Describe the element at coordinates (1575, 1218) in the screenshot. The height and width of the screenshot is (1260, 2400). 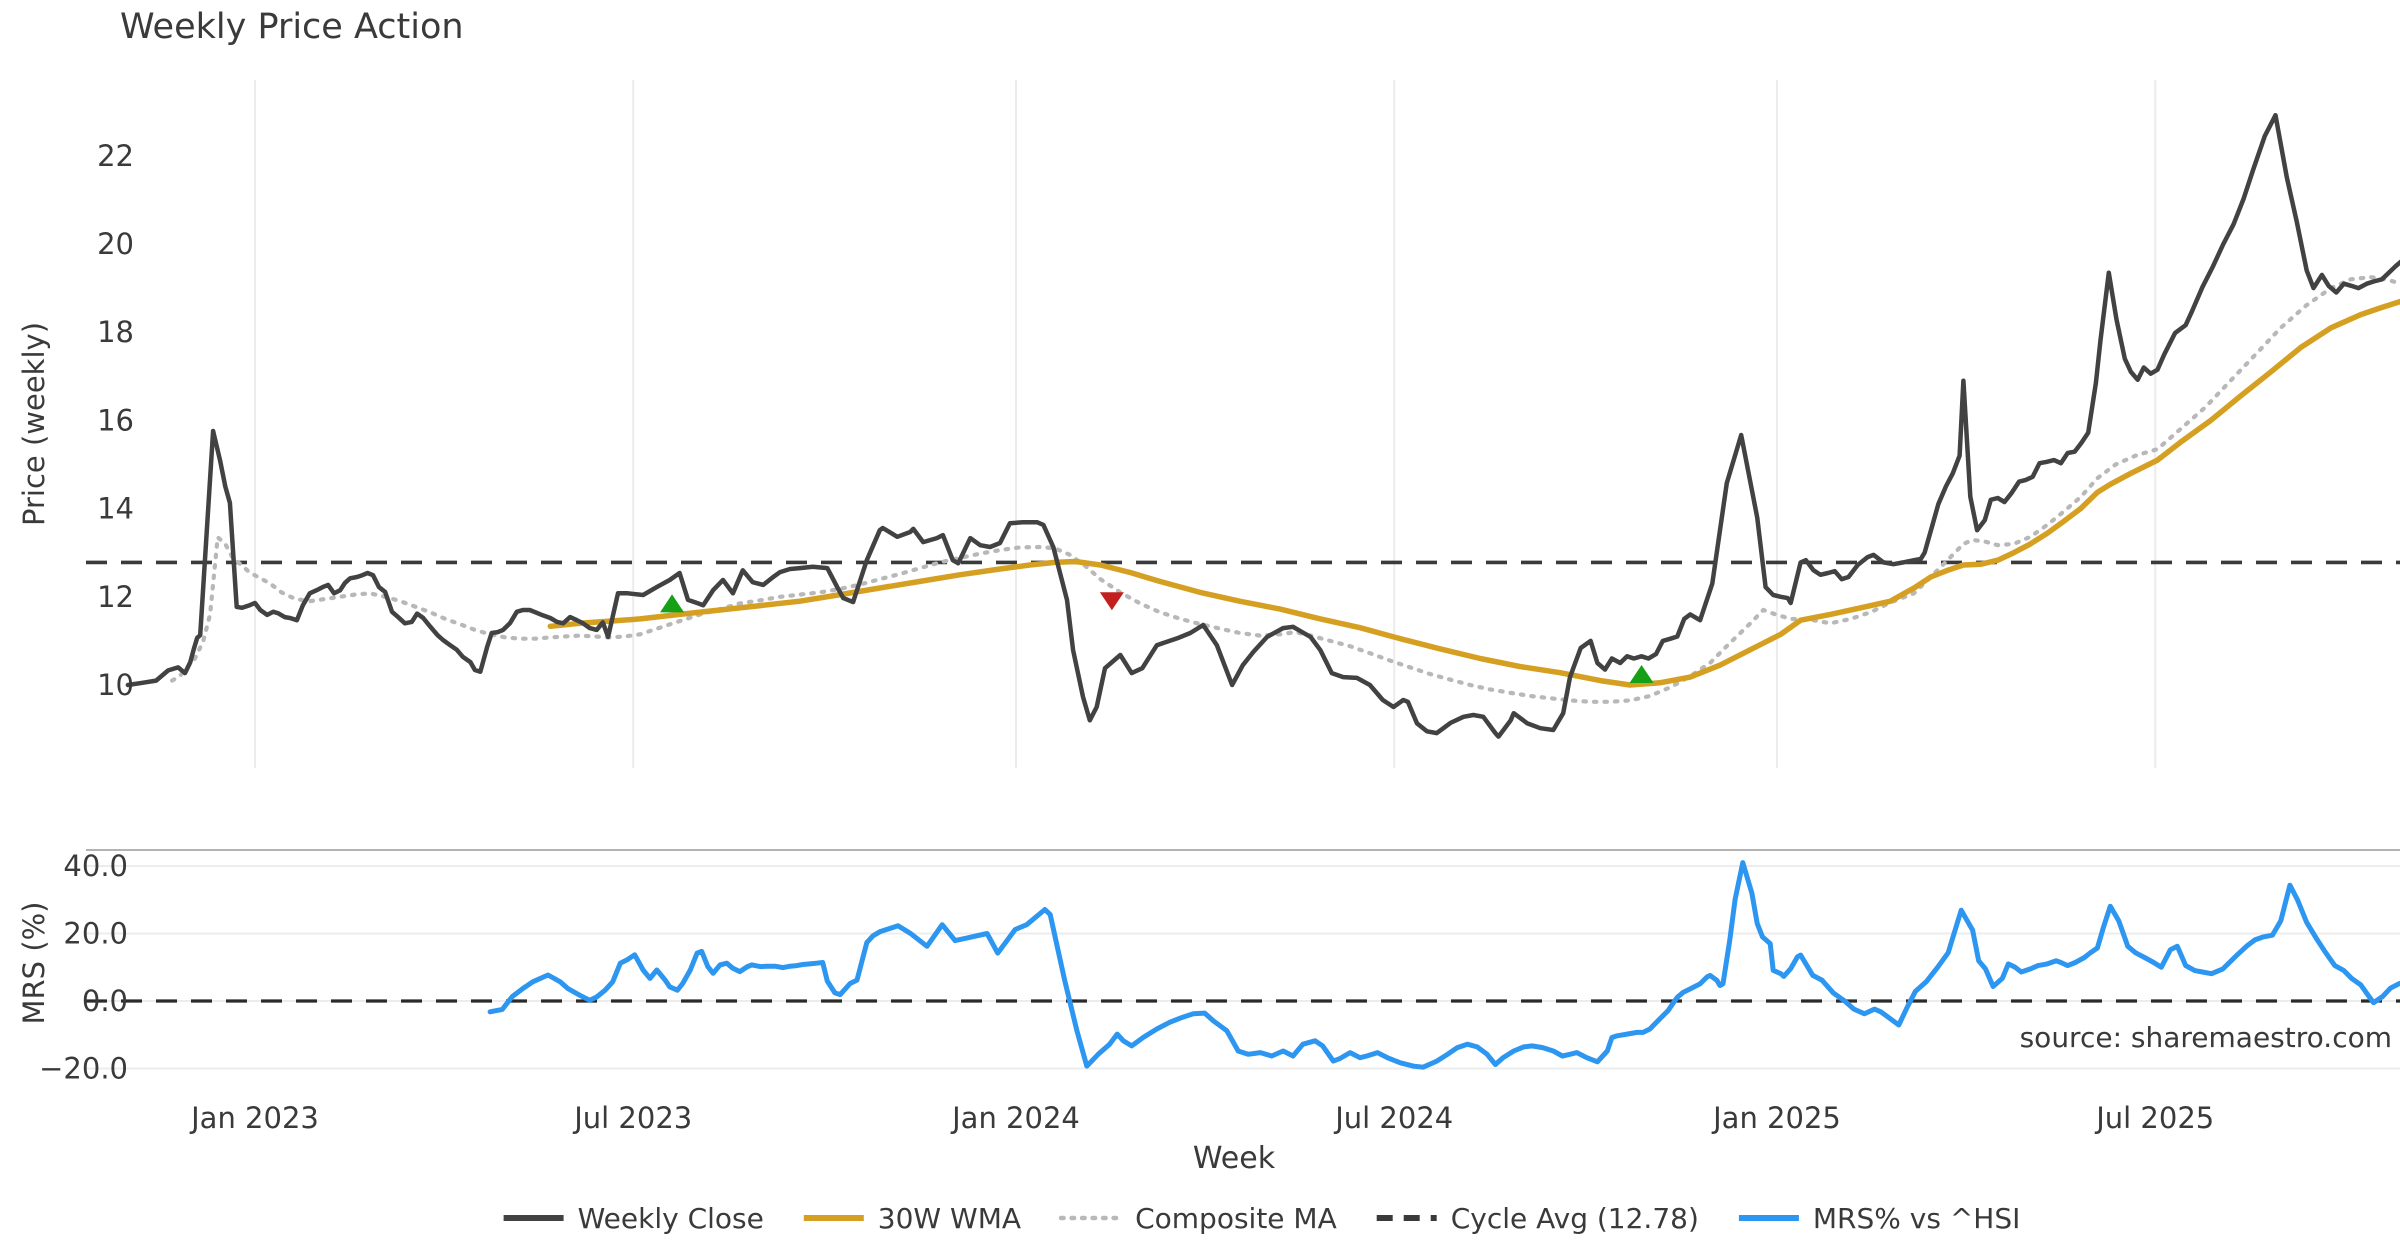
I see `legend-label: Cycle Avg (12.78)` at that location.